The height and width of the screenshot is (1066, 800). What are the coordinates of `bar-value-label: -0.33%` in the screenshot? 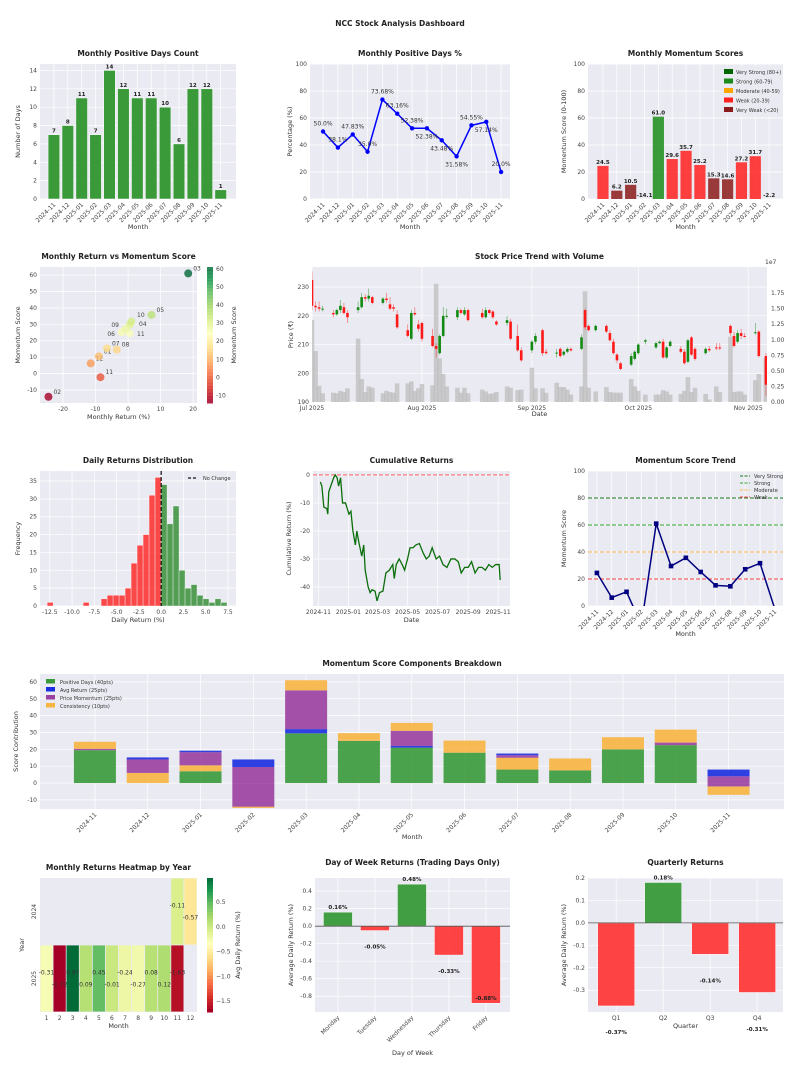 It's located at (449, 972).